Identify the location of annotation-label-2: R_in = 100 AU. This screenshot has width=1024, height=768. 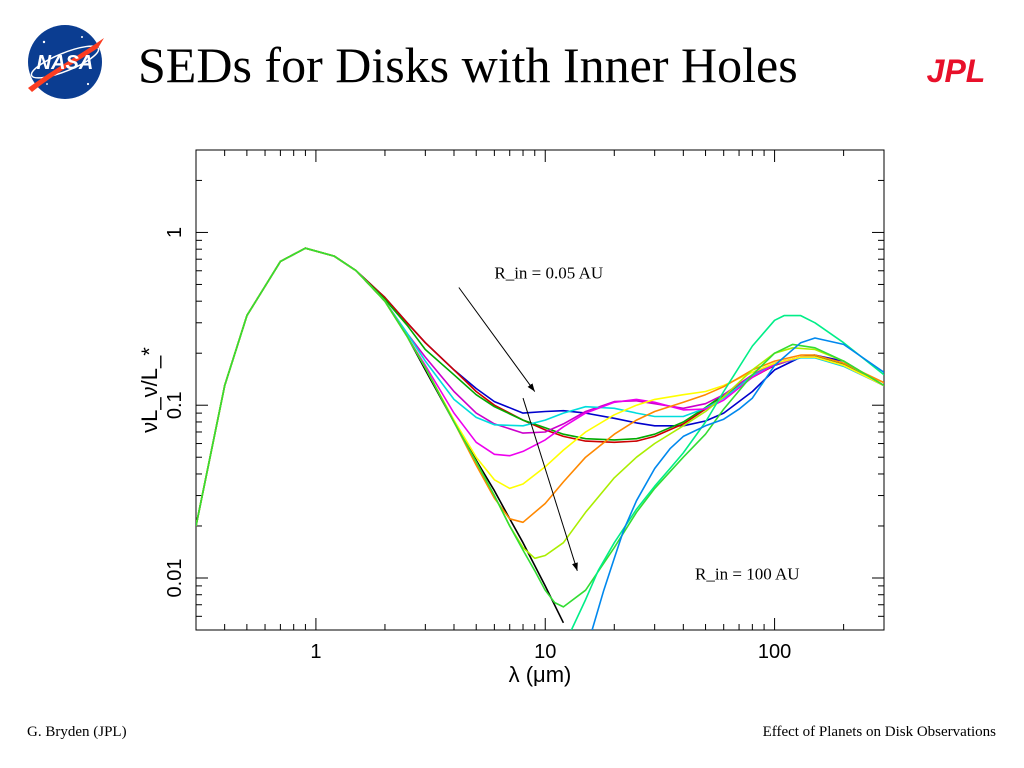
(747, 574).